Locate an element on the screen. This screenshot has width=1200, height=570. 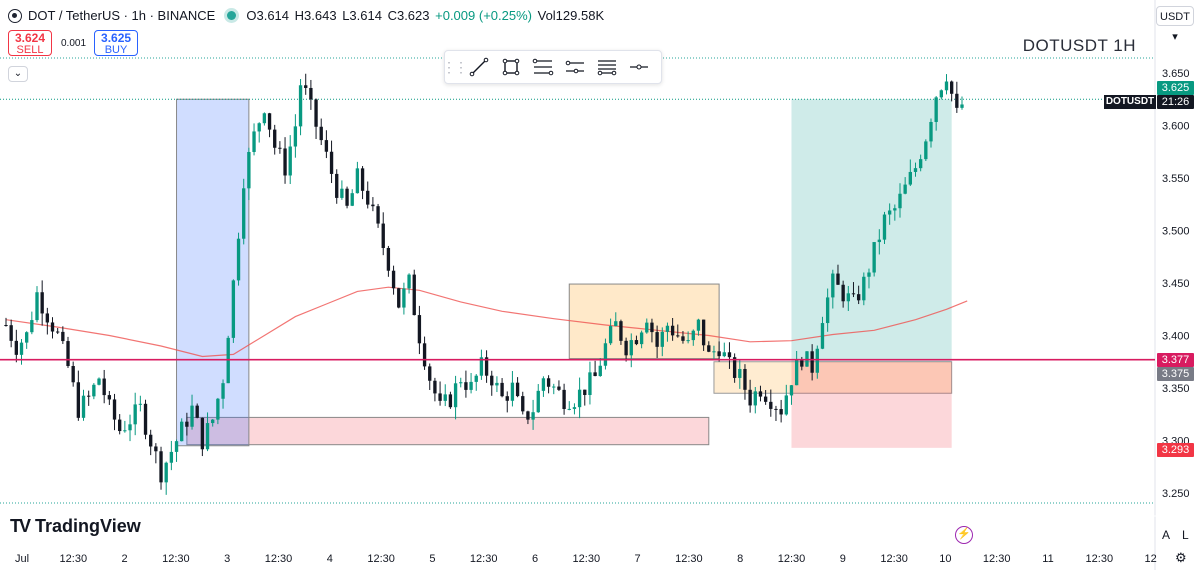
sell-button: 3.624 SELL is located at coordinates (30, 43).